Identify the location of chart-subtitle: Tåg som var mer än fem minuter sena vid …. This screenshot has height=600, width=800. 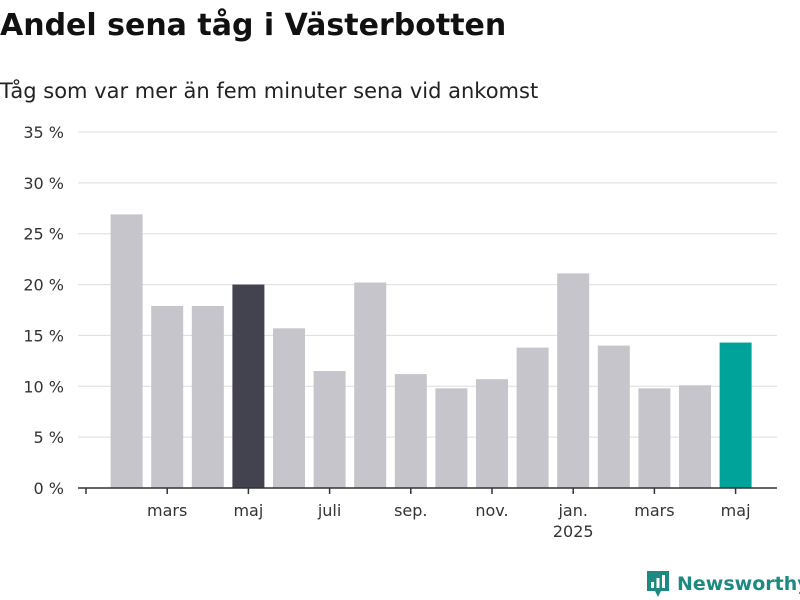
(269, 91).